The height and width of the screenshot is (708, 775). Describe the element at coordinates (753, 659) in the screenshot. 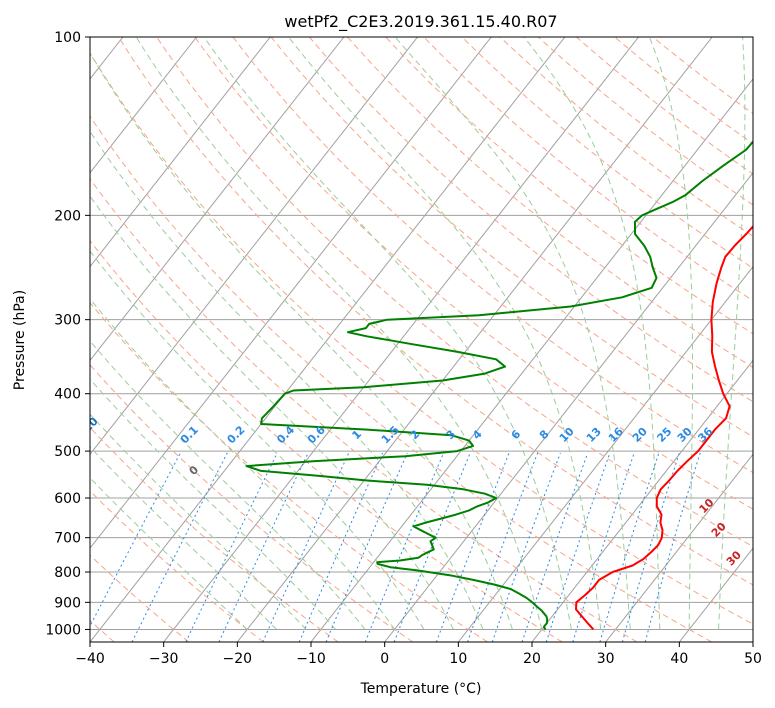

I see `x-tick-label: 50` at that location.